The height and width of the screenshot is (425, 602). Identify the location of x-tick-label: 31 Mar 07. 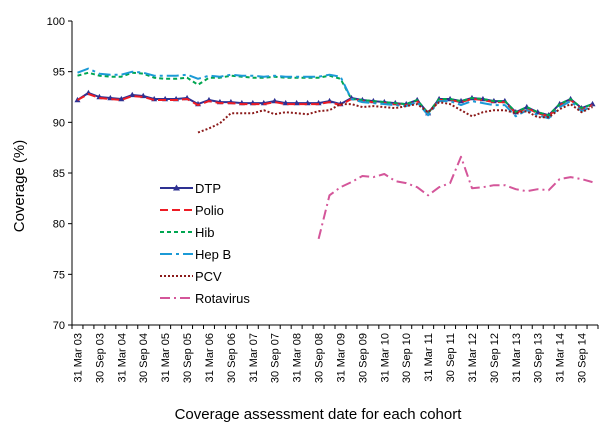
(254, 358).